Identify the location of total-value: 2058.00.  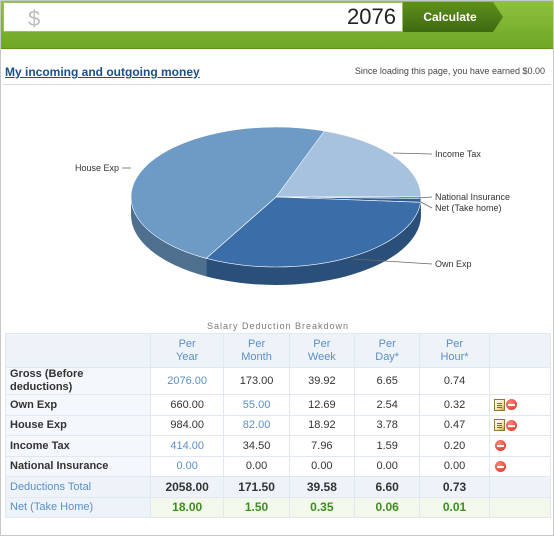
(187, 487).